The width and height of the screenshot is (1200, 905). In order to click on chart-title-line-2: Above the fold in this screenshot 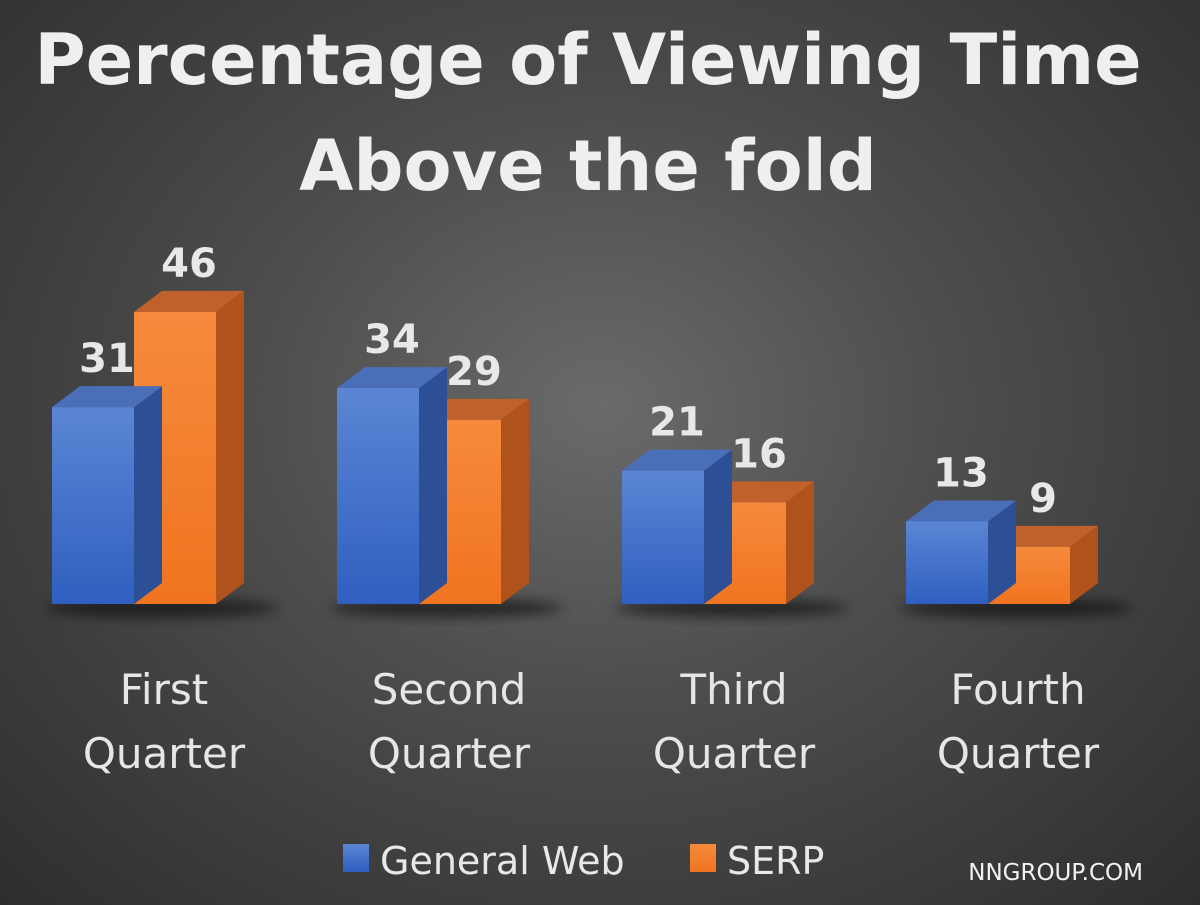, I will do `click(588, 166)`.